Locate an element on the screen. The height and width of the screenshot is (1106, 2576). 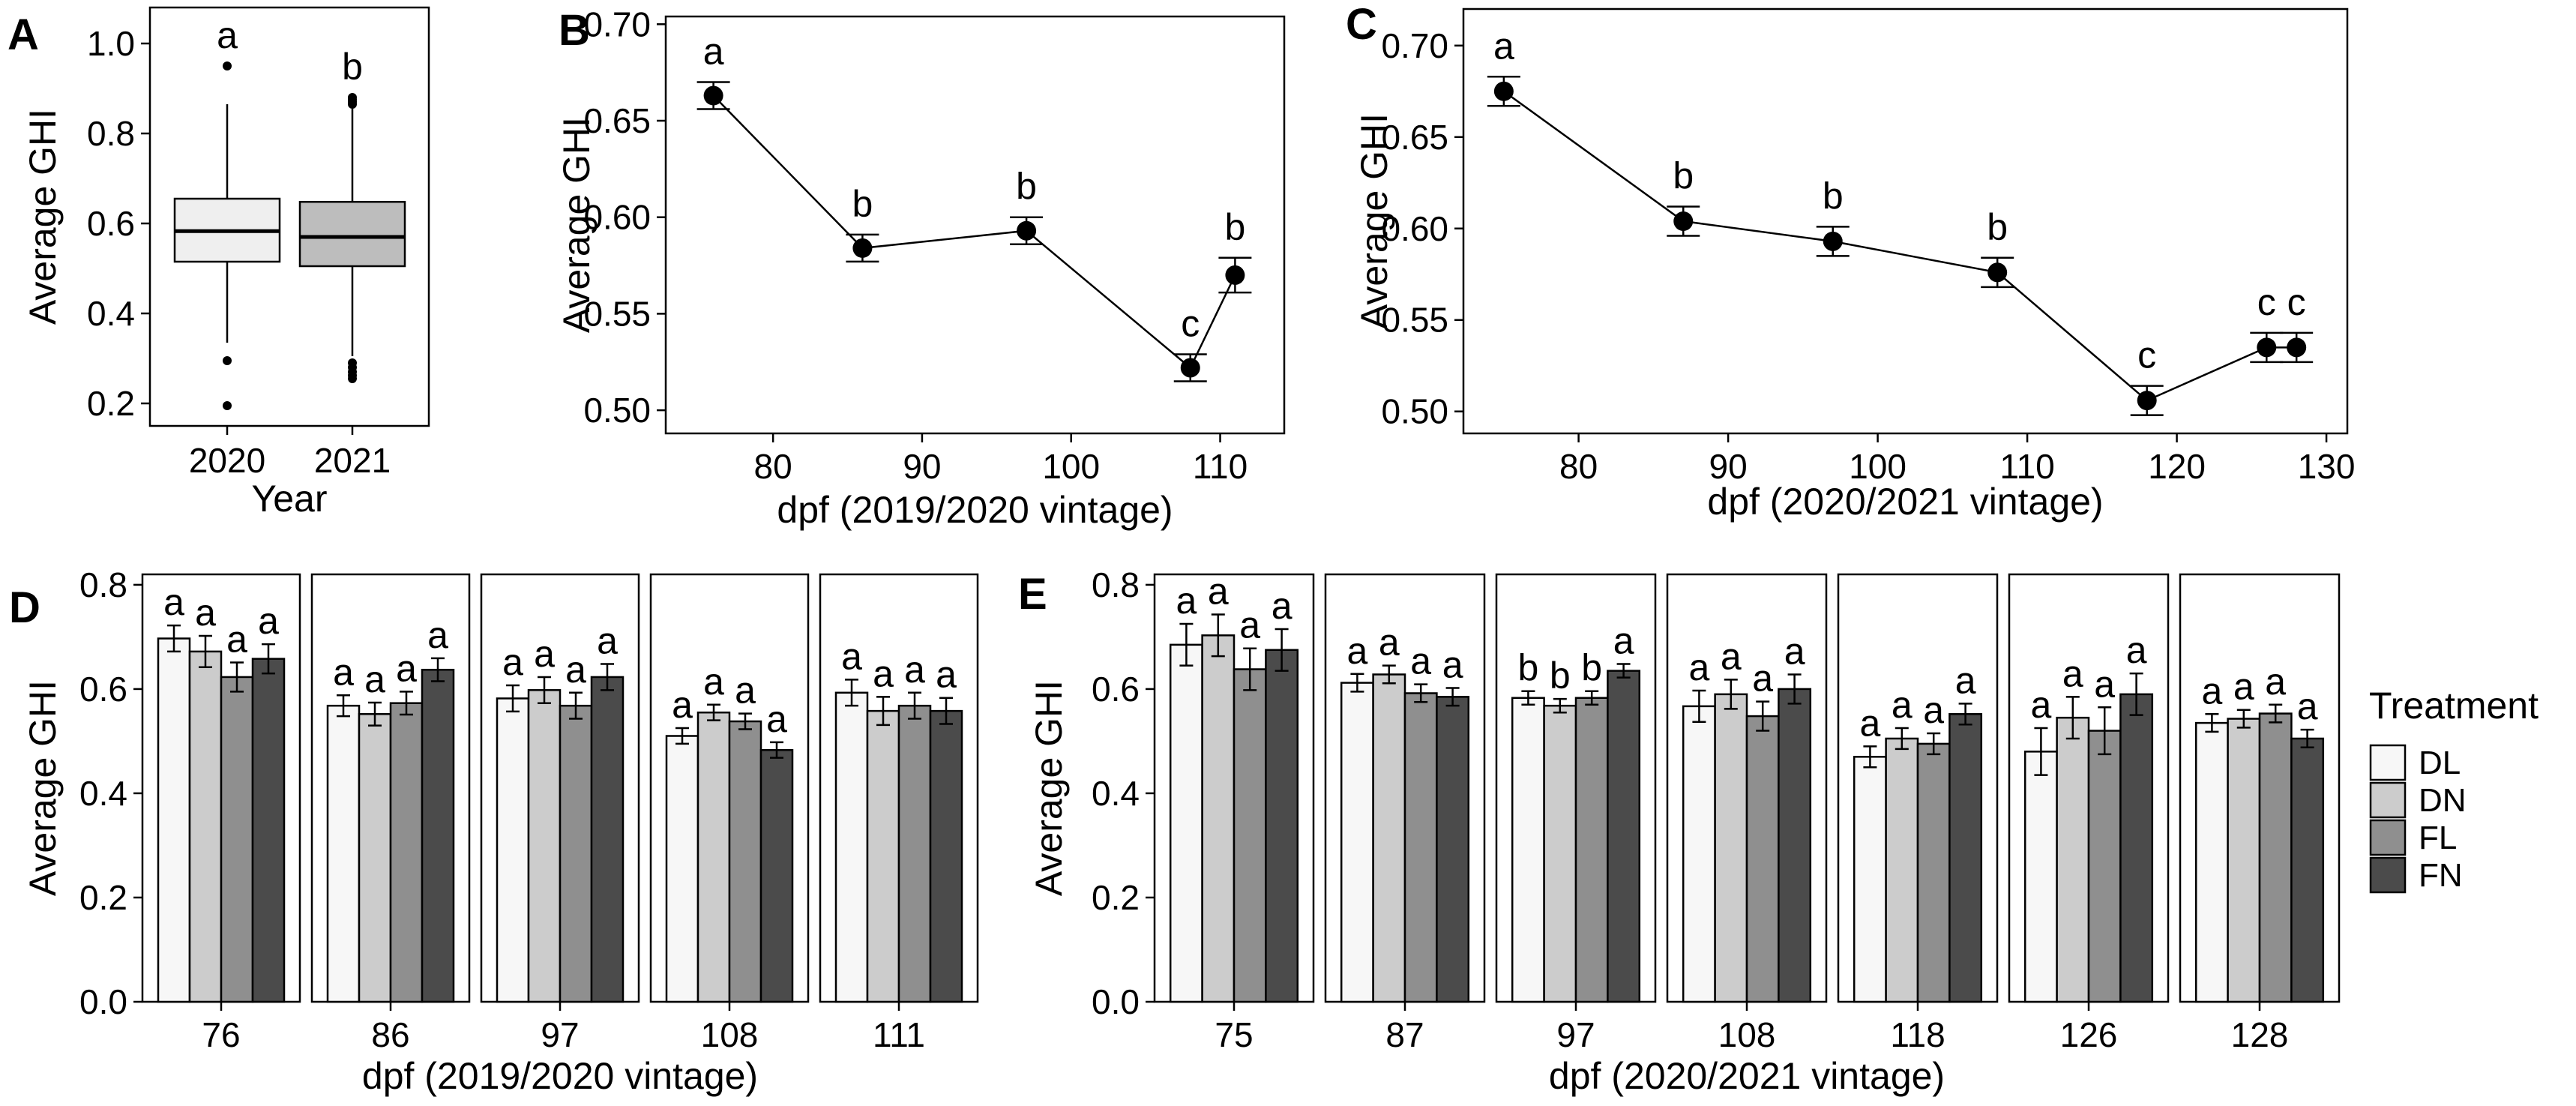
series-line is located at coordinates (974, 232).